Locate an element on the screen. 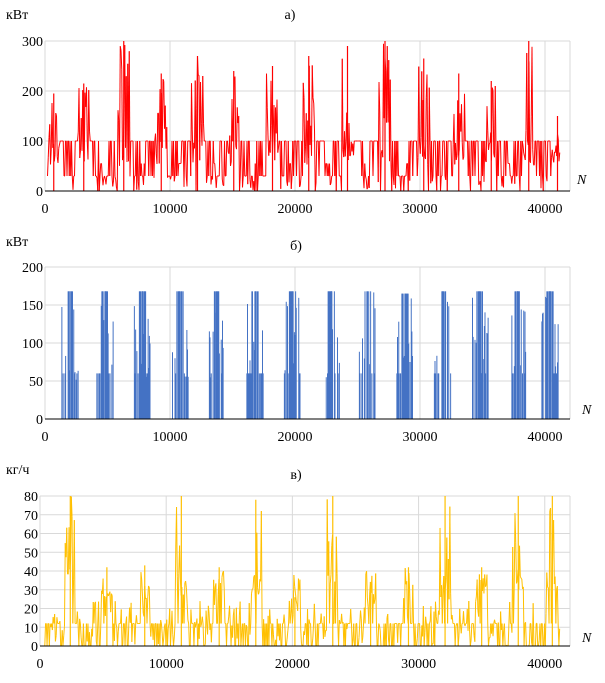 The height and width of the screenshot is (683, 605). y-tick-label: 200 is located at coordinates (32, 92).